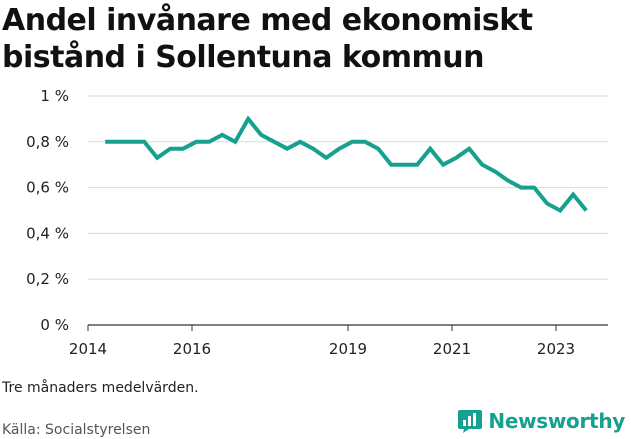 This screenshot has height=439, width=631. I want to click on y-tick-label: 0,2 %, so click(47, 279).